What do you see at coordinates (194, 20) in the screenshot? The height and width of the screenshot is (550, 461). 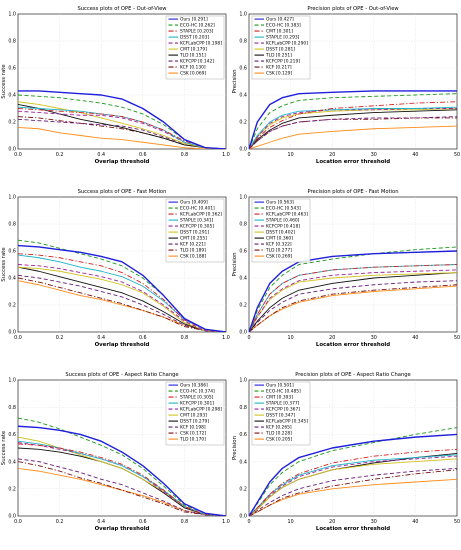 I see `legend-entry: Ours [0.291]` at bounding box center [194, 20].